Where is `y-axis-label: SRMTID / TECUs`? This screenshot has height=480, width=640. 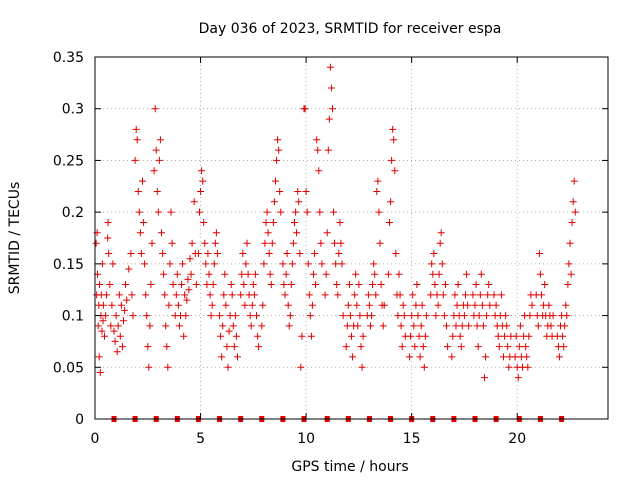 y-axis-label: SRMTID / TECUs is located at coordinates (15, 238).